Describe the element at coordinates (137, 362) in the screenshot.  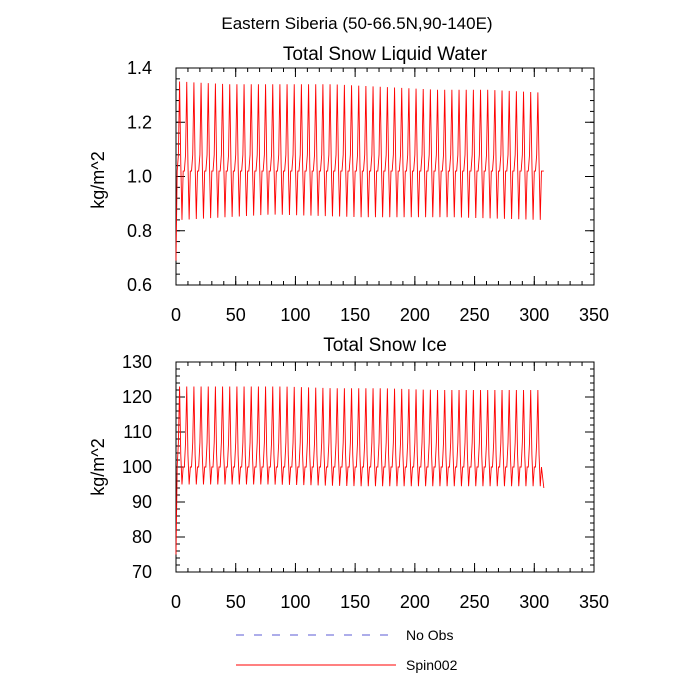
I see `y-tick-label: 130` at that location.